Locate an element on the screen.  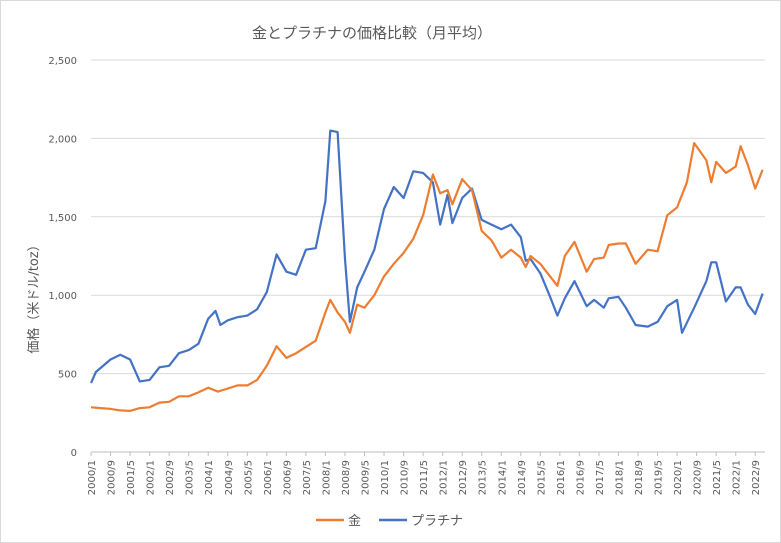
x-tick-label: 2022/1 is located at coordinates (737, 477).